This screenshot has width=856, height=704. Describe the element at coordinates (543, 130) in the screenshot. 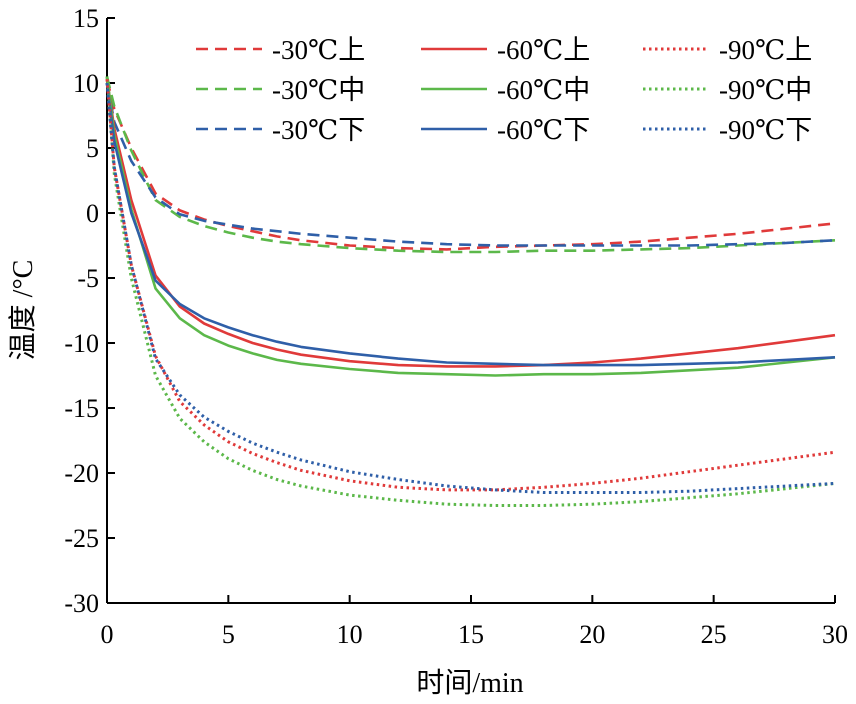

I see `legend-label-6: -60℃下` at that location.